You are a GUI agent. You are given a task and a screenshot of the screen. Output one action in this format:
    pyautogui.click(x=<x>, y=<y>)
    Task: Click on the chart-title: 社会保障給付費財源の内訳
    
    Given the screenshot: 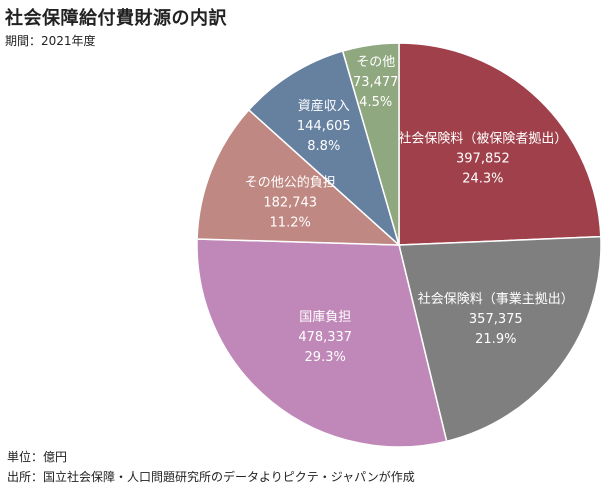 What is the action you would take?
    pyautogui.click(x=116, y=18)
    